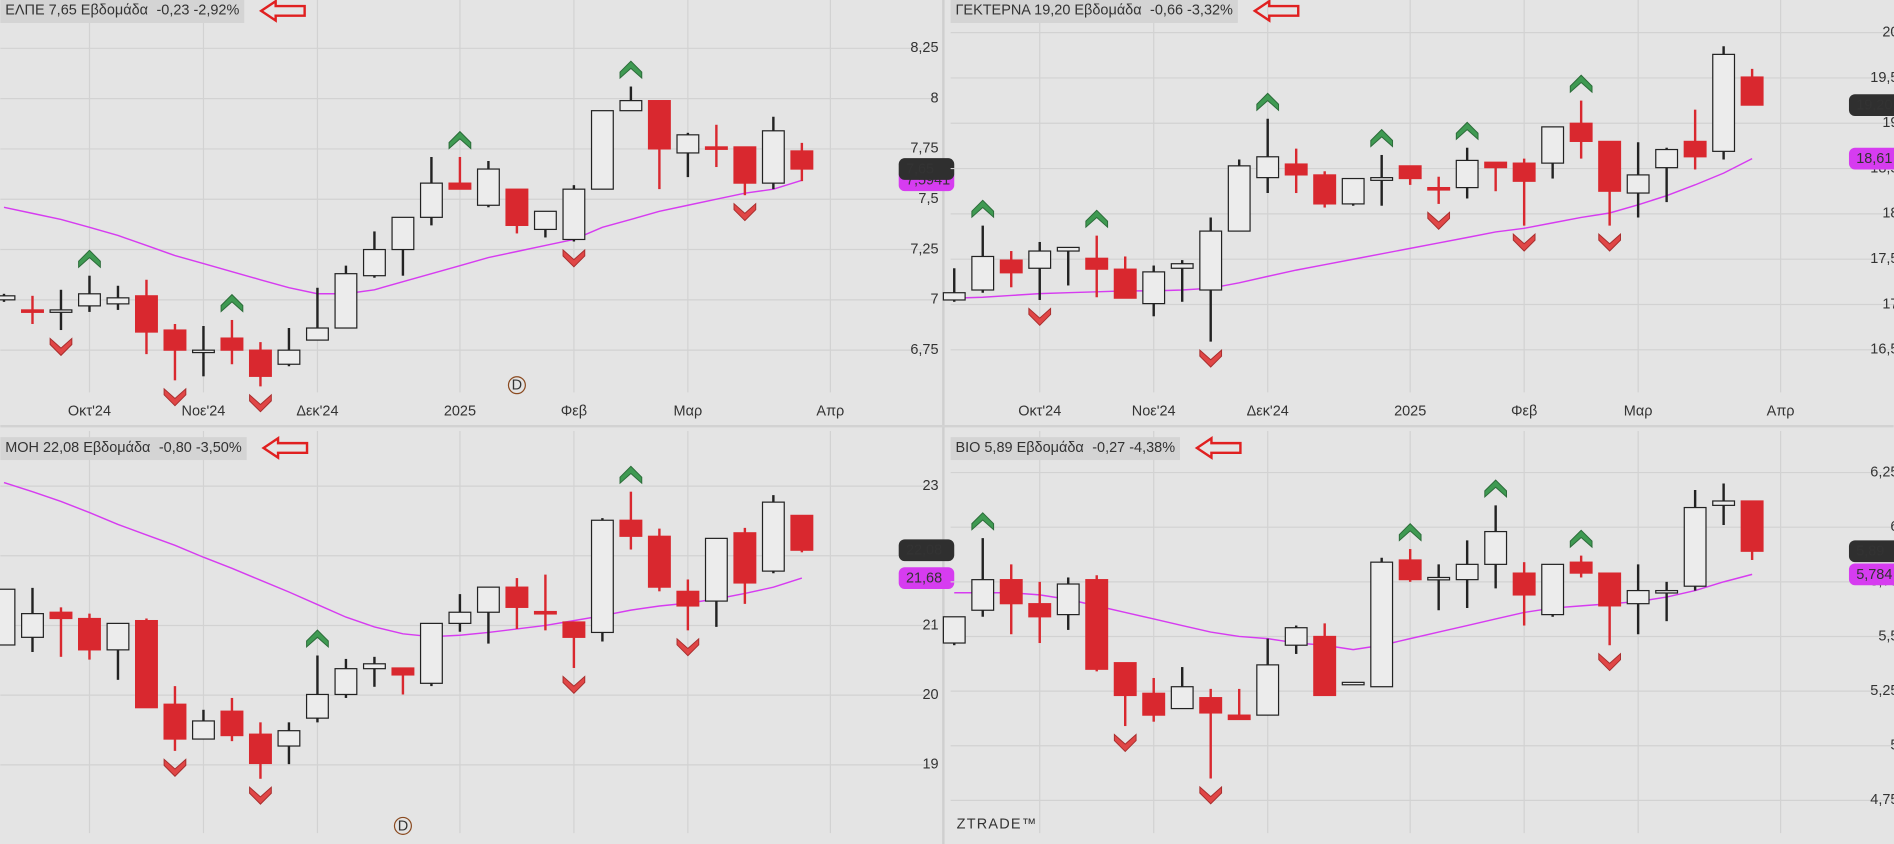 The image size is (1894, 844). What do you see at coordinates (930, 486) in the screenshot?
I see `y-tick-label: 23` at bounding box center [930, 486].